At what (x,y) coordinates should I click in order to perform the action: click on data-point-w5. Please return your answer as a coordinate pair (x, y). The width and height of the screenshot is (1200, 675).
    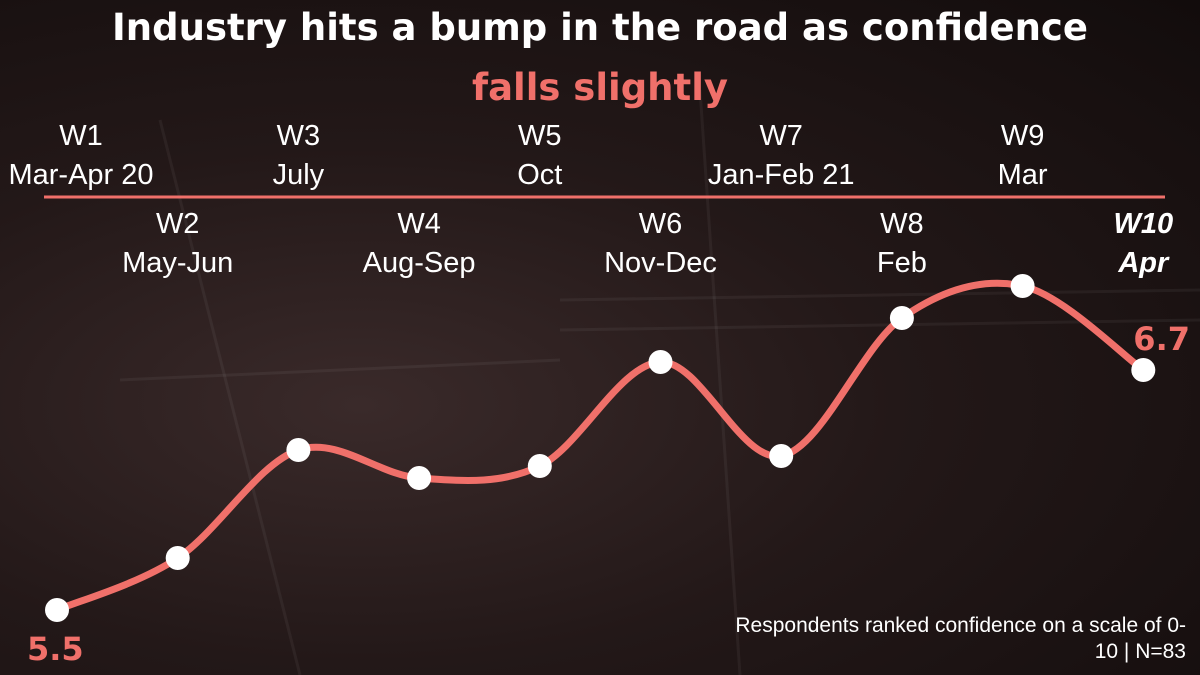
    Looking at the image, I should click on (539, 466).